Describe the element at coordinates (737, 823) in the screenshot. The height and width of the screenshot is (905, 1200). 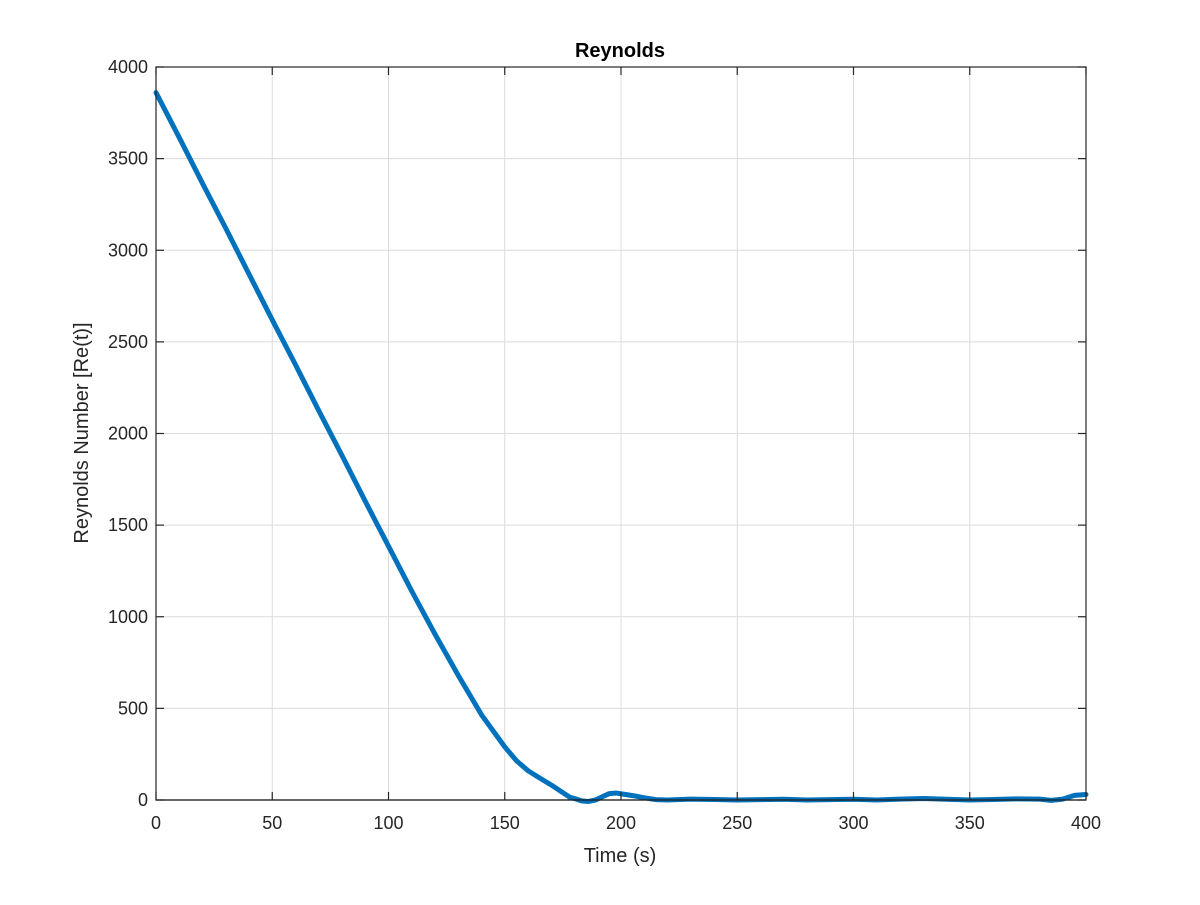
I see `x-tick-label: 250` at that location.